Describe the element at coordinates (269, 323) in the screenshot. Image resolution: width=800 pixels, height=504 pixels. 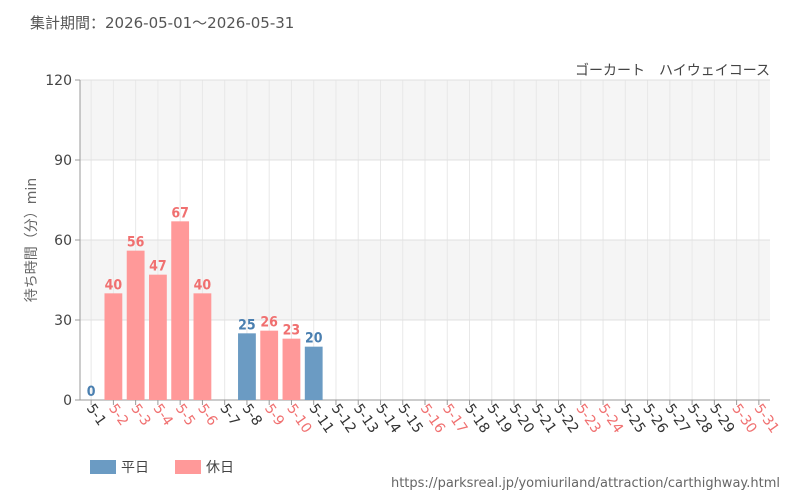
I see `data-label: 26` at that location.